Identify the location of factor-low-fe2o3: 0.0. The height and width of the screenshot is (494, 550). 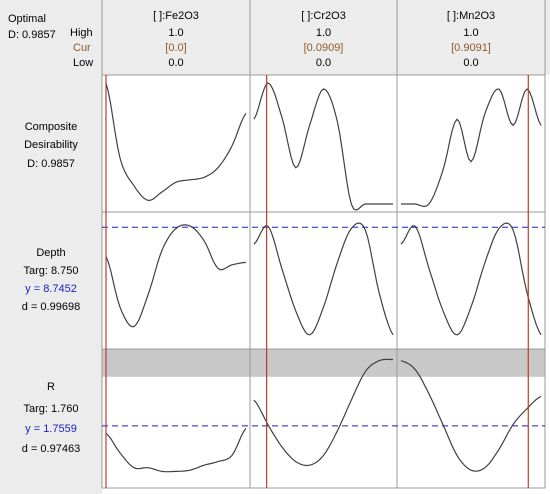
(176, 63).